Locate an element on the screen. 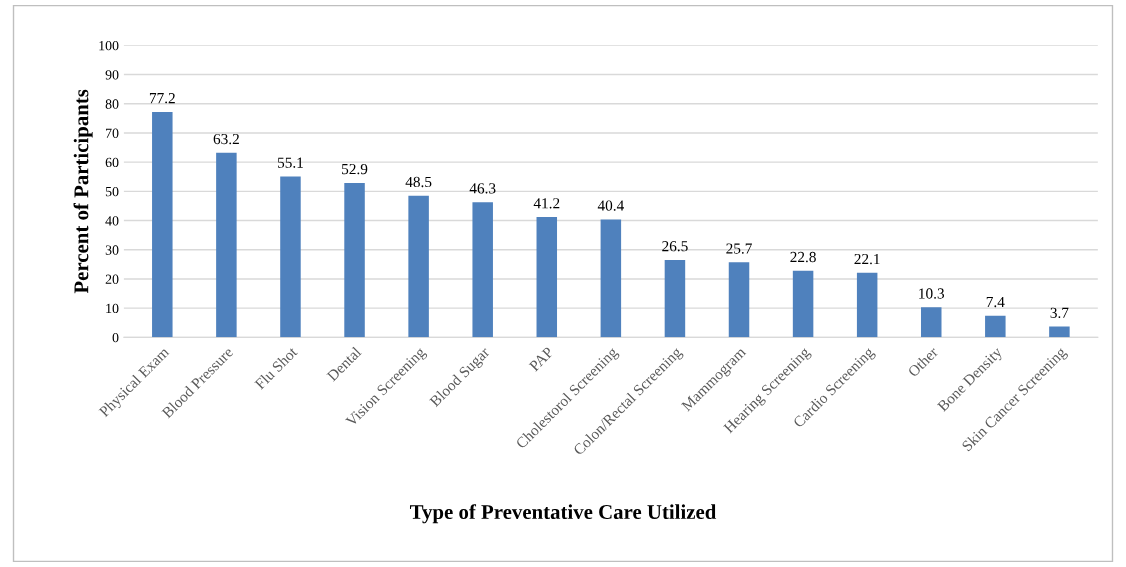  data-label: 25.7 is located at coordinates (739, 248).